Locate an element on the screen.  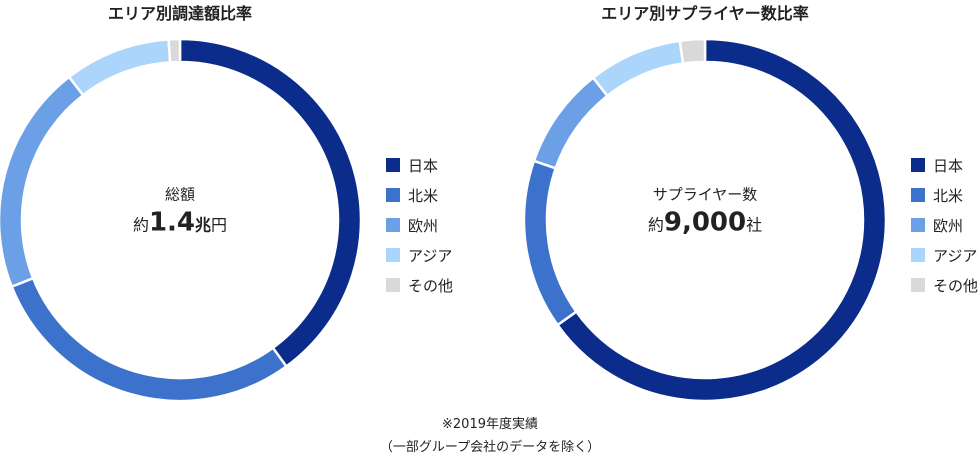
center-value-line: 約1.4兆円 is located at coordinates (180, 224).